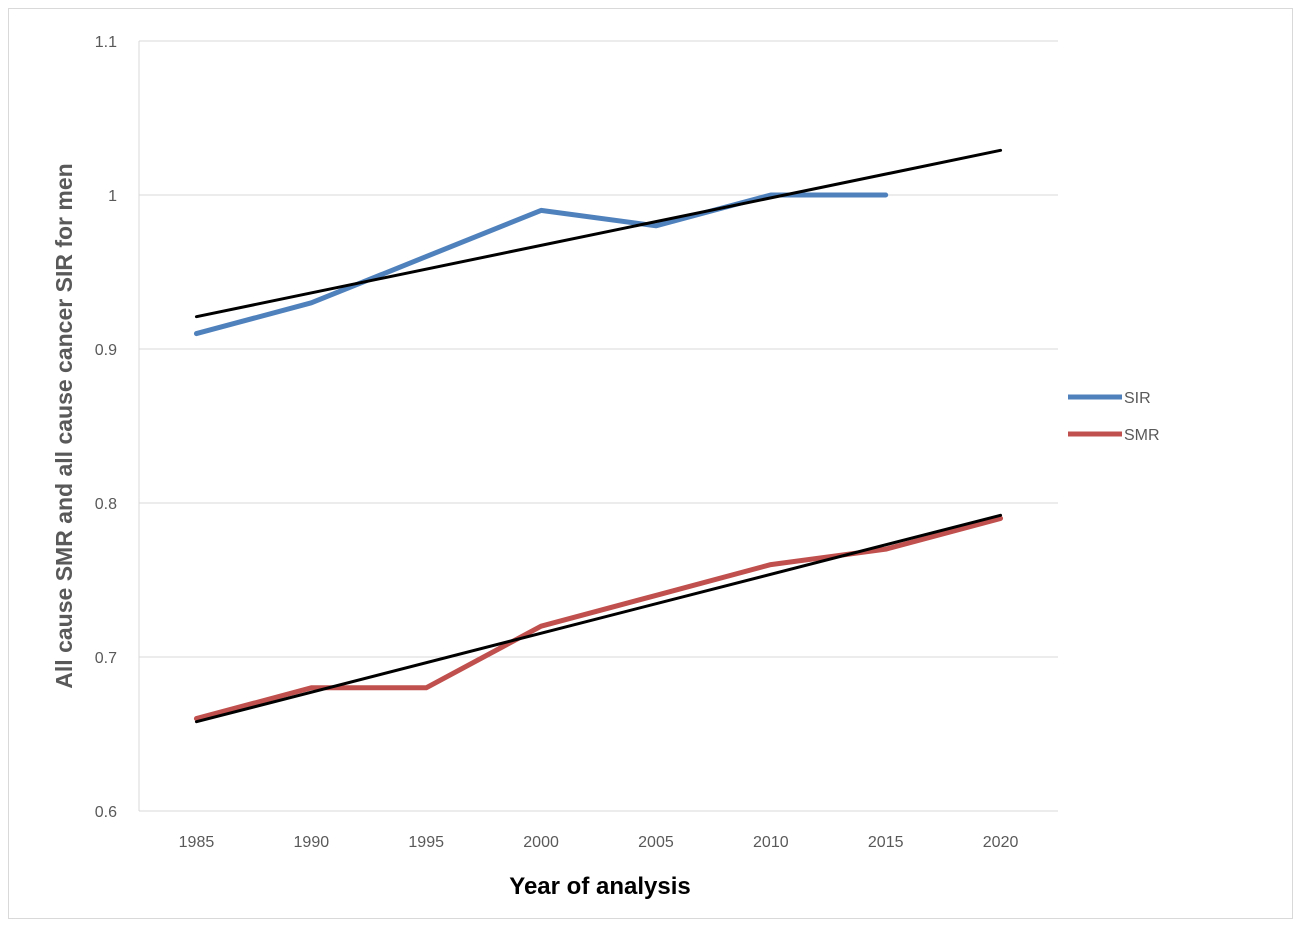  I want to click on y-tick-label: 0.9, so click(106, 350).